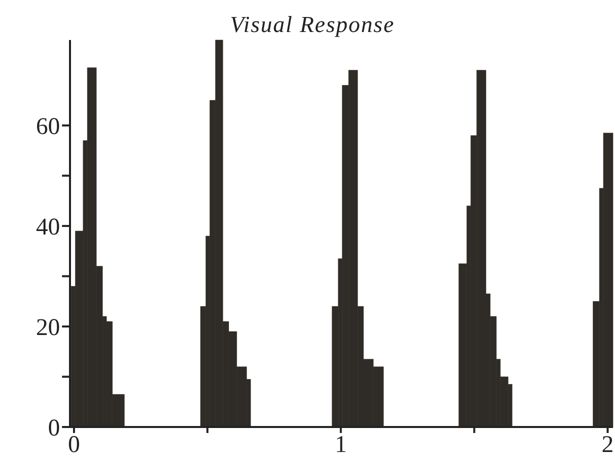 This screenshot has width=615, height=476. I want to click on y-tick-label: 60, so click(48, 127).